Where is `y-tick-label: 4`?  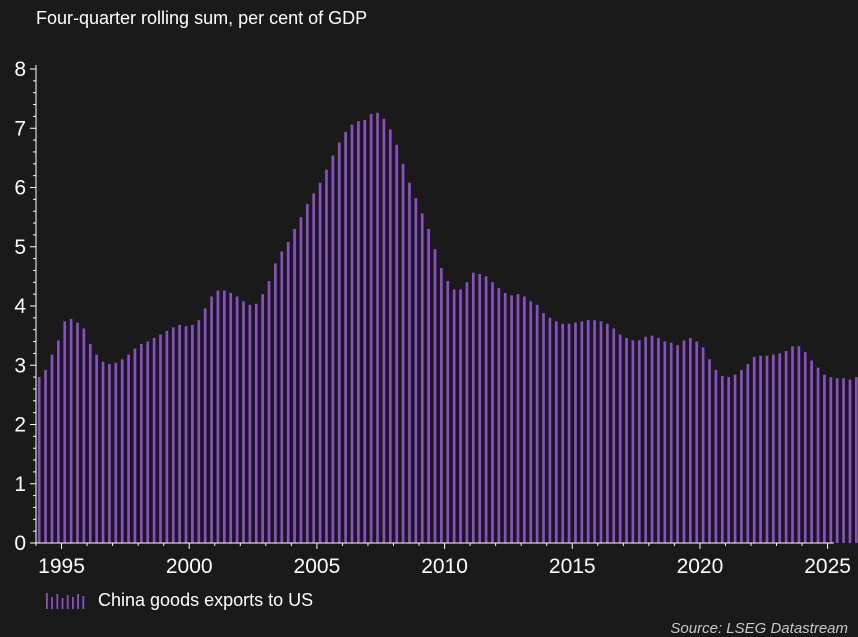
y-tick-label: 4 is located at coordinates (20, 306).